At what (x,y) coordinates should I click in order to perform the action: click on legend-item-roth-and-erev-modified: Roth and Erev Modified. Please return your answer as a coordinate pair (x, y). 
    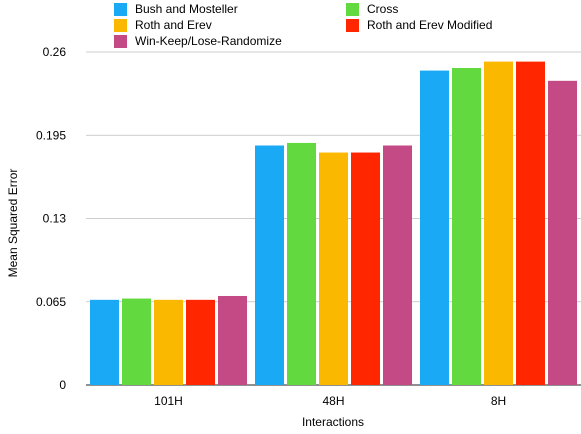
    Looking at the image, I should click on (419, 25).